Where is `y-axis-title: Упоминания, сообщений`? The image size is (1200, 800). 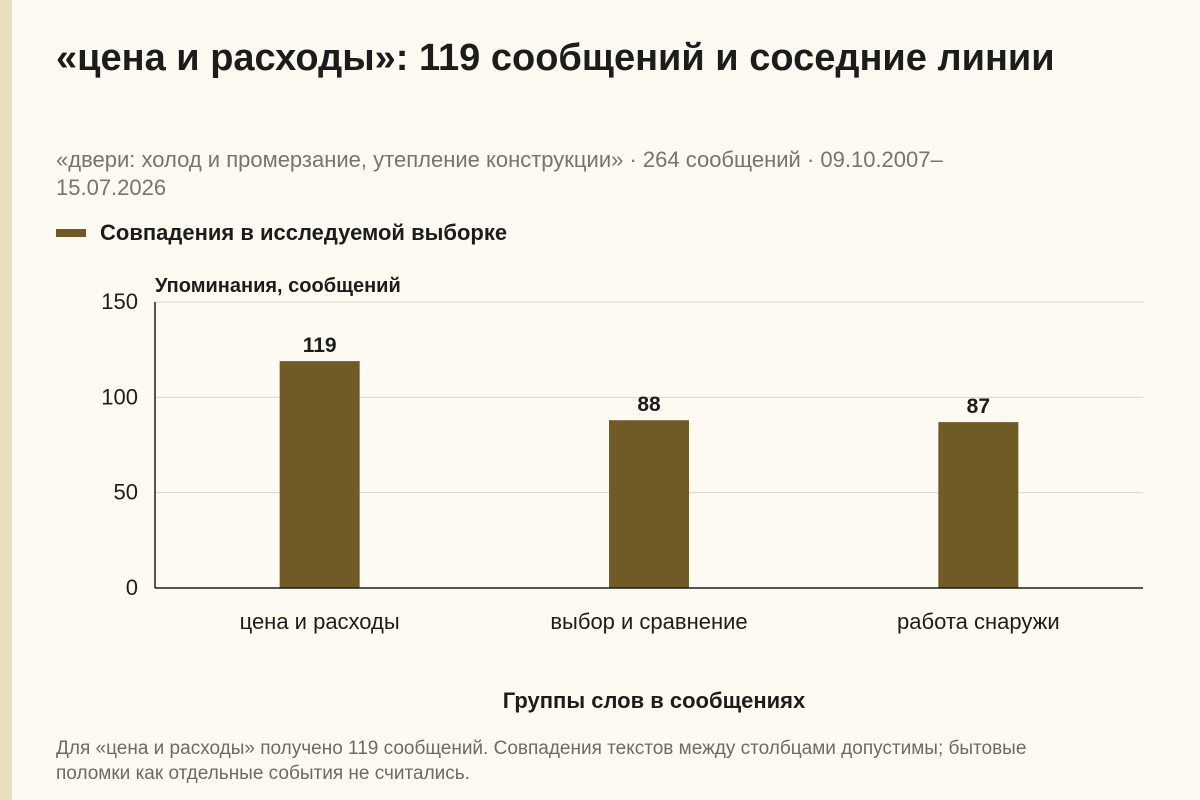 y-axis-title: Упоминания, сообщений is located at coordinates (278, 286).